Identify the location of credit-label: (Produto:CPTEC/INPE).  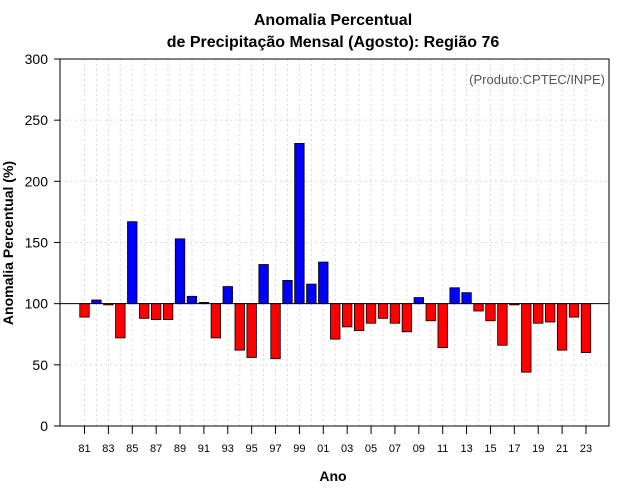
(537, 79).